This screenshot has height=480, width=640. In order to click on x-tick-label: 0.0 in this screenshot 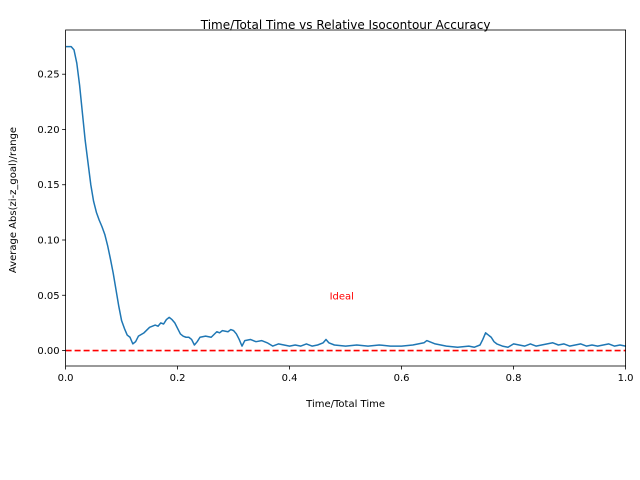, I will do `click(66, 378)`.